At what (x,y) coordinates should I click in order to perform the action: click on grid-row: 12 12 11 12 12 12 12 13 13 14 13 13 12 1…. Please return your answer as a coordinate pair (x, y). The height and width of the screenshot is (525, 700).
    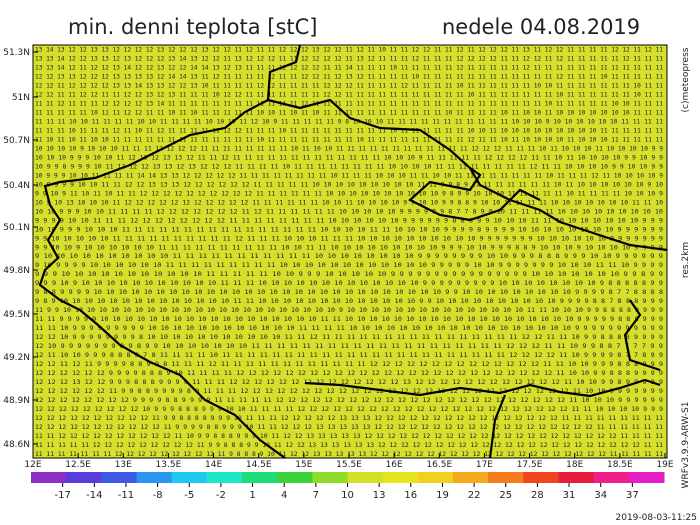
    Looking at the image, I should click on (349, 86).